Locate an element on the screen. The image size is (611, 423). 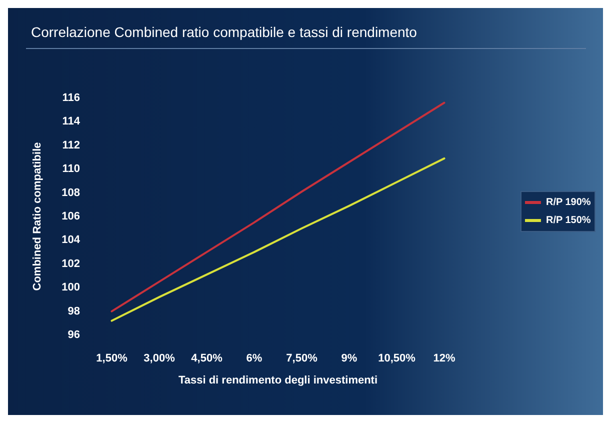
x-tick-label: 6% is located at coordinates (254, 358).